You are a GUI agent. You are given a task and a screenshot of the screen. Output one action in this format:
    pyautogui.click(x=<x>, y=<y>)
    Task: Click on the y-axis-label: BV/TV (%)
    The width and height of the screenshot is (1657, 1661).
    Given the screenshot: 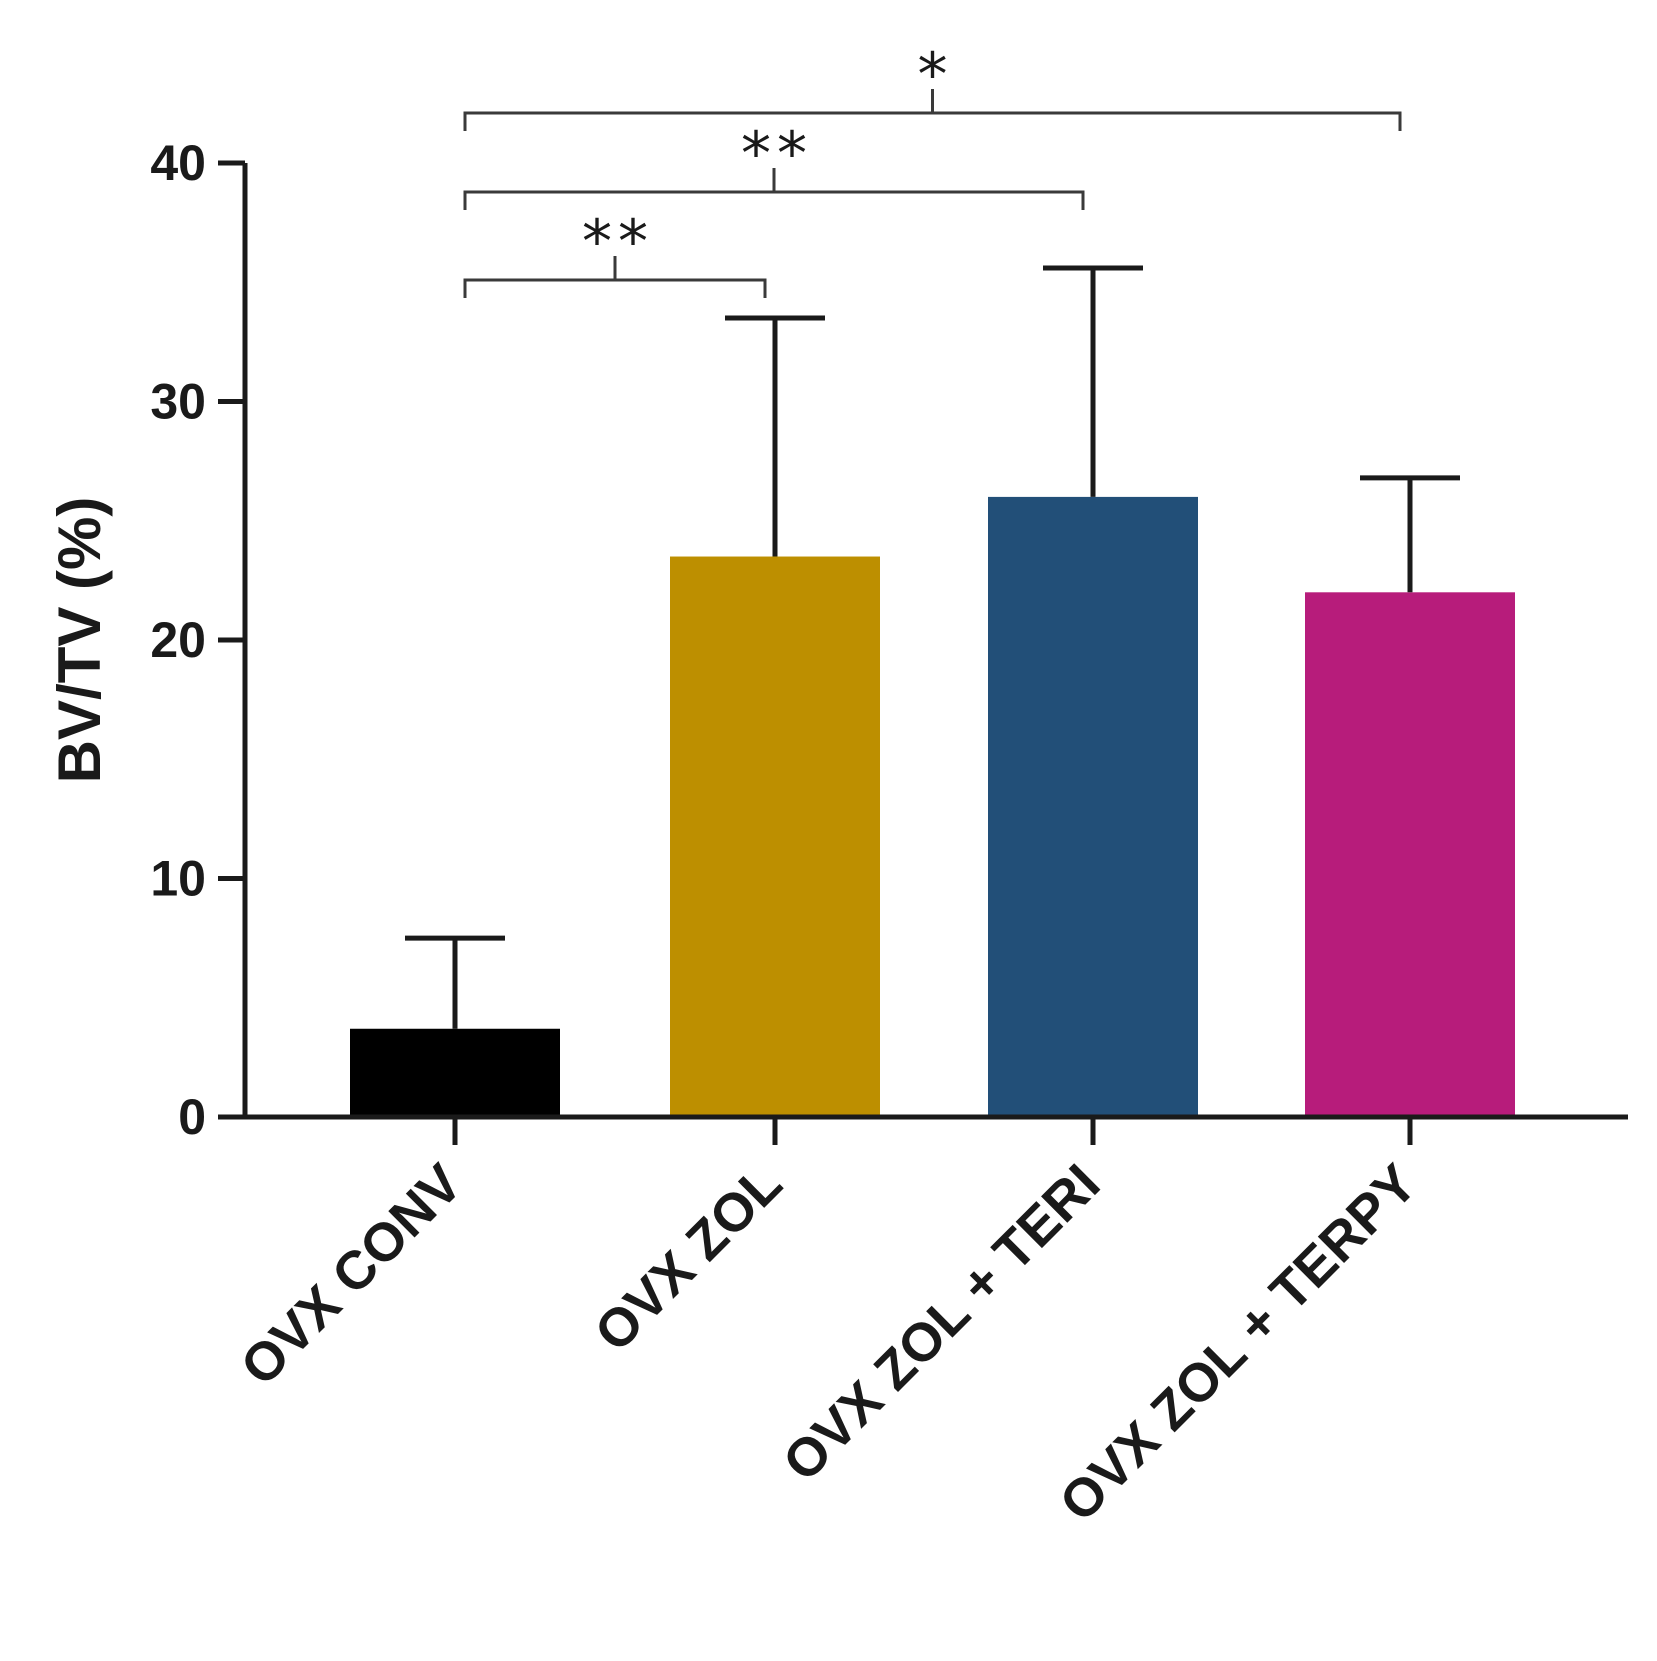 What is the action you would take?
    pyautogui.click(x=79, y=640)
    